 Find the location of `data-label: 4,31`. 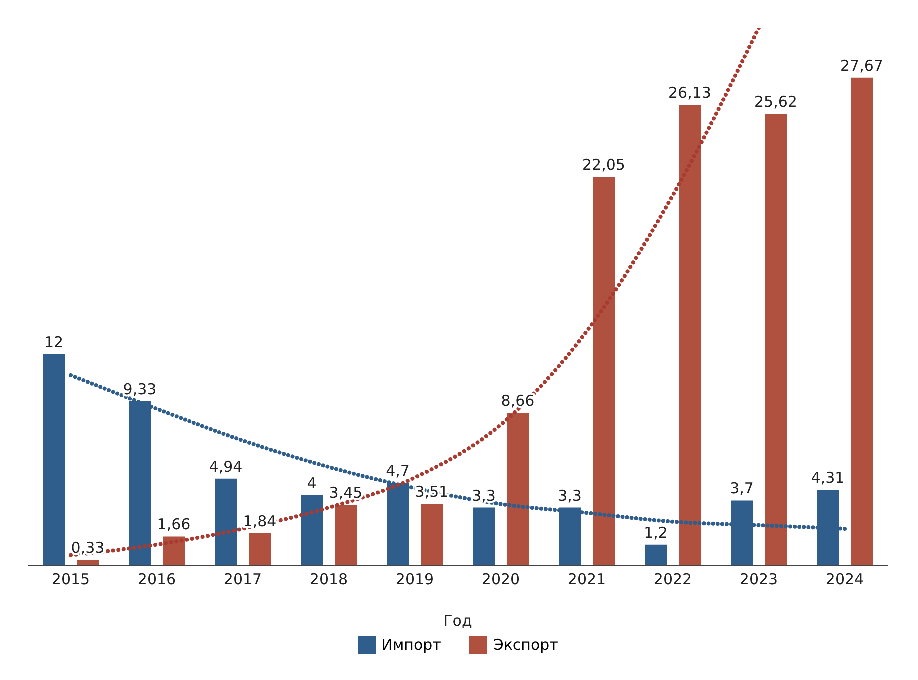

data-label: 4,31 is located at coordinates (828, 477).